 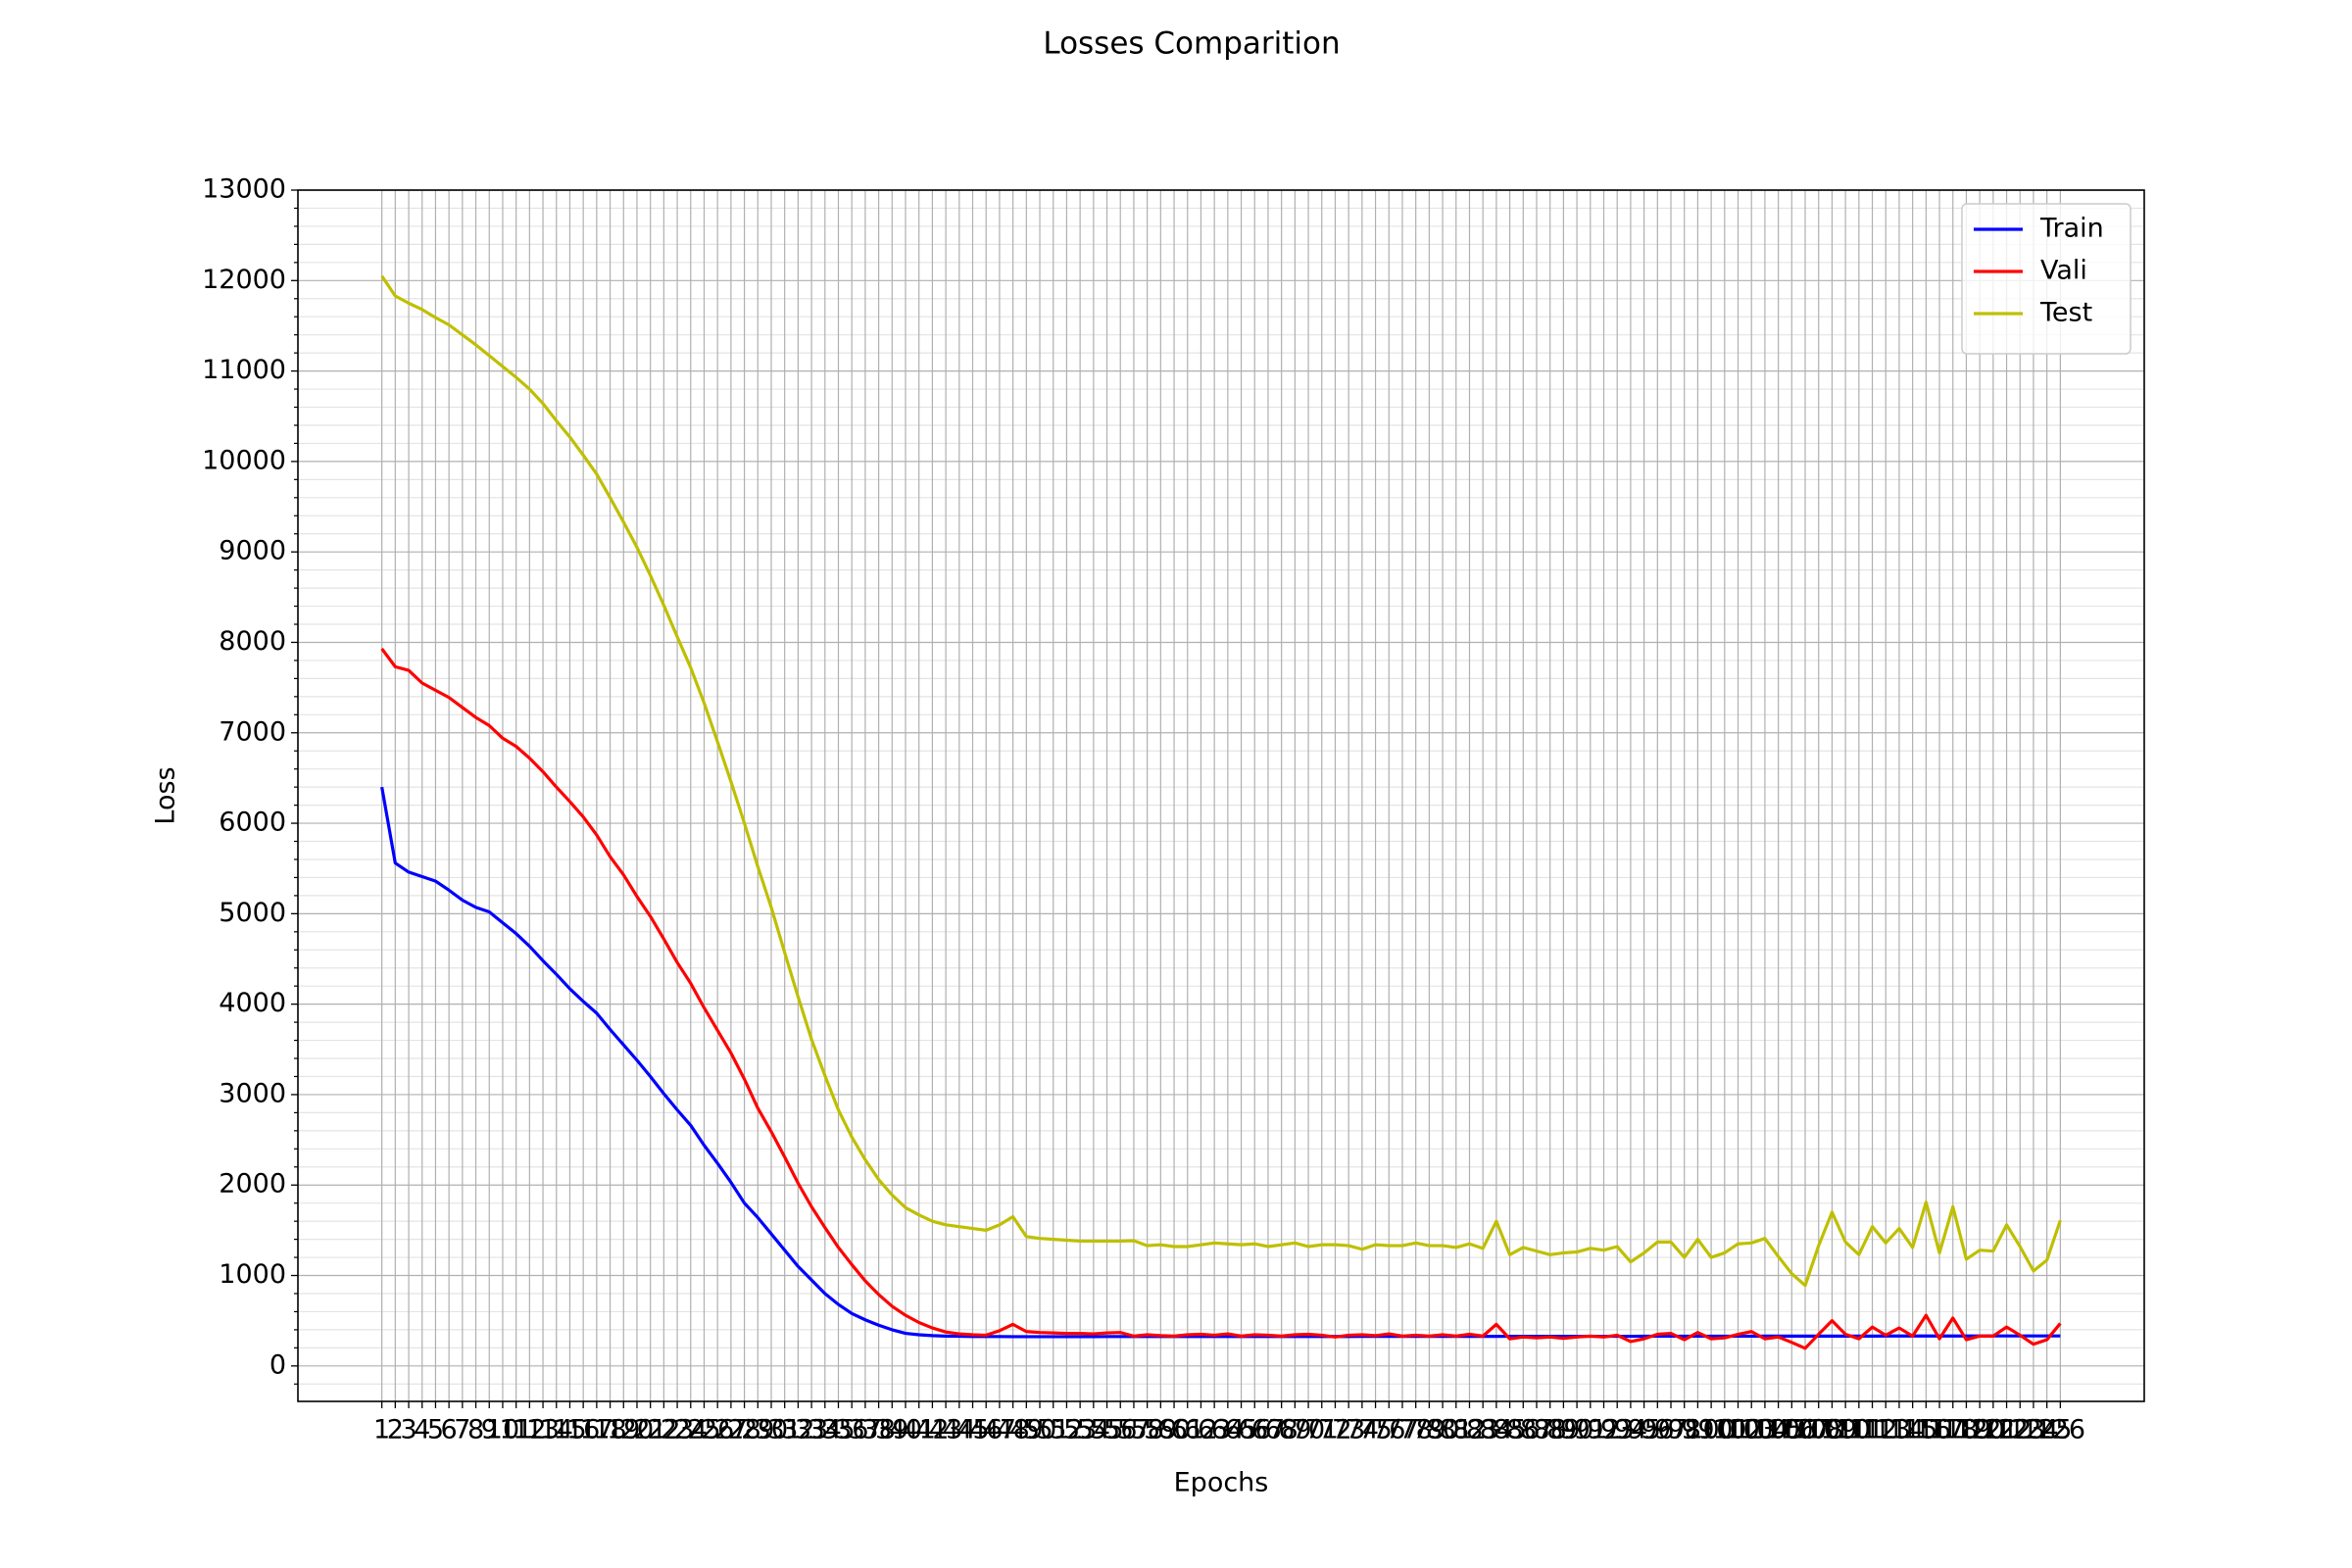 I want to click on x-tick-label: 108, so click(x=1818, y=1430).